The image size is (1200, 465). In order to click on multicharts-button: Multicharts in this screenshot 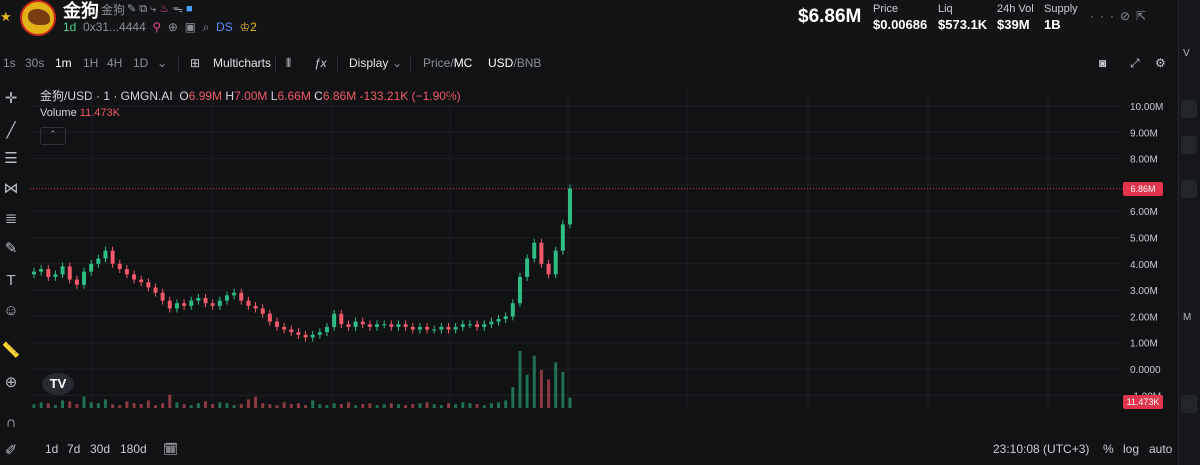, I will do `click(242, 63)`.